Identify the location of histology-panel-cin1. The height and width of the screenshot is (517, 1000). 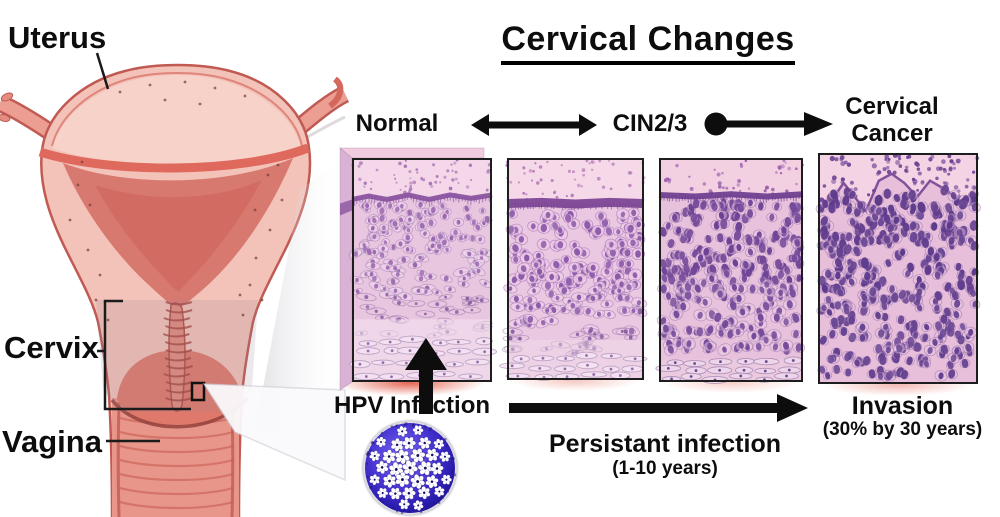
(573, 273).